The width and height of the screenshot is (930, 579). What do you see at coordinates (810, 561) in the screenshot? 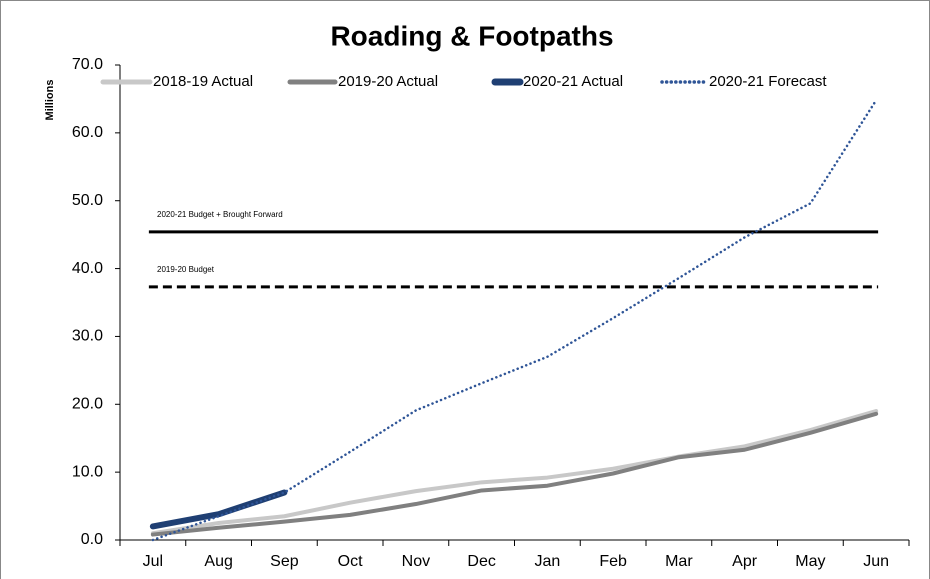
I see `x-tick-label: May` at bounding box center [810, 561].